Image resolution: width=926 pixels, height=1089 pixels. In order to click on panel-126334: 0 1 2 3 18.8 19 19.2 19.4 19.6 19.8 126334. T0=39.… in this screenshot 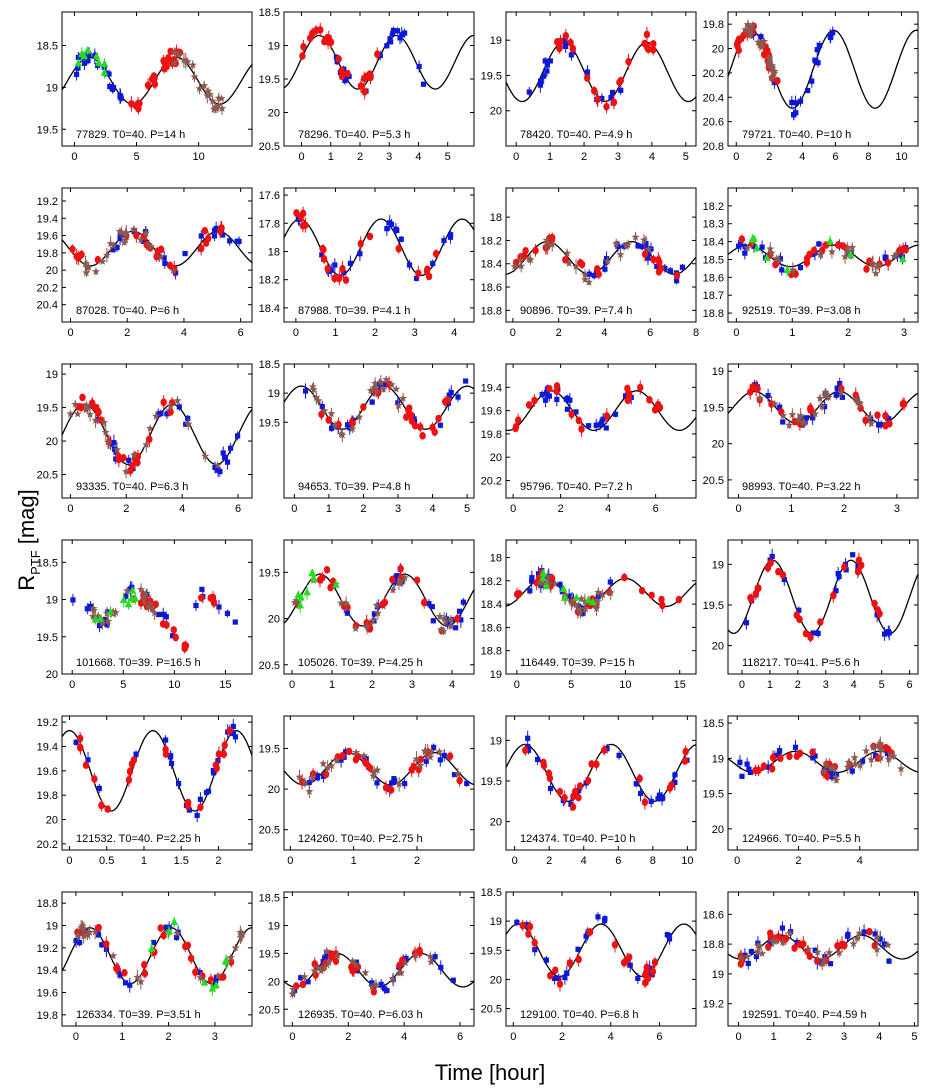, I will do `click(145, 967)`.